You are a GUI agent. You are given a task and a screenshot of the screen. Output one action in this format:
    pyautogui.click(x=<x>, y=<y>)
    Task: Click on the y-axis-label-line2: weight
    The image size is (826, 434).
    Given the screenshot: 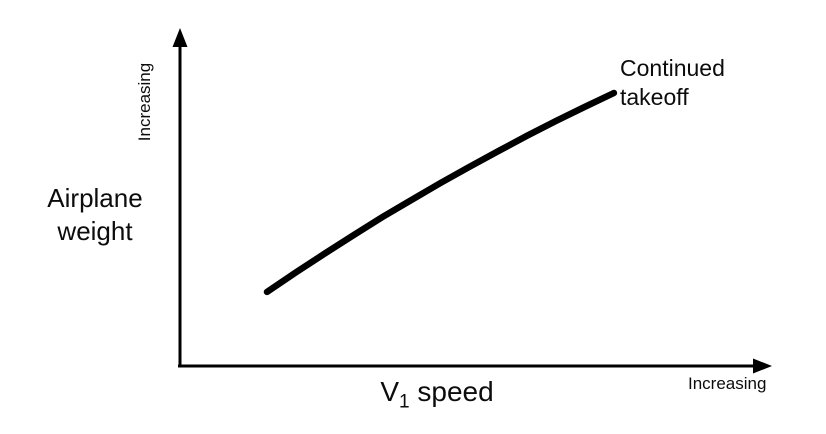 What is the action you would take?
    pyautogui.click(x=95, y=230)
    